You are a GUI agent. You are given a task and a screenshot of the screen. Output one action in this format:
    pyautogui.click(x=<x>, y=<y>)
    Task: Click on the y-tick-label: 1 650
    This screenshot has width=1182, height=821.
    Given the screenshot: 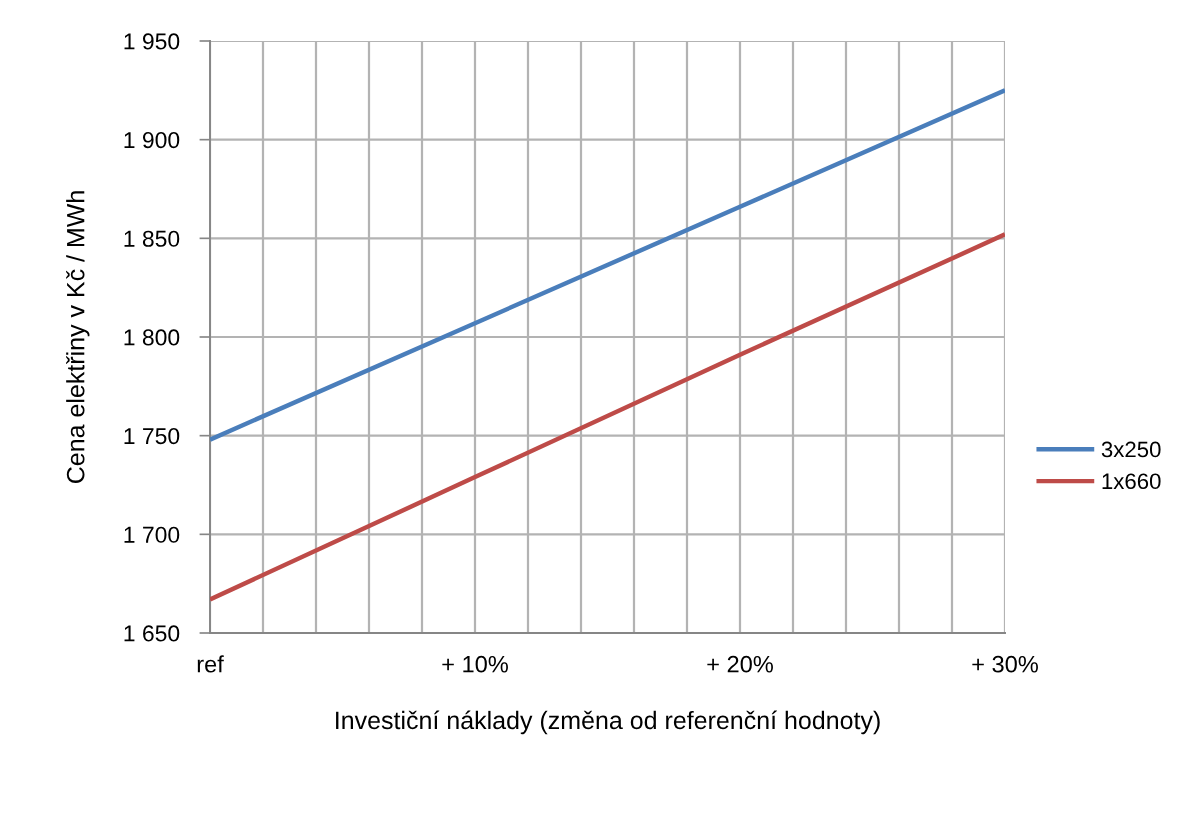 What is the action you would take?
    pyautogui.click(x=152, y=633)
    